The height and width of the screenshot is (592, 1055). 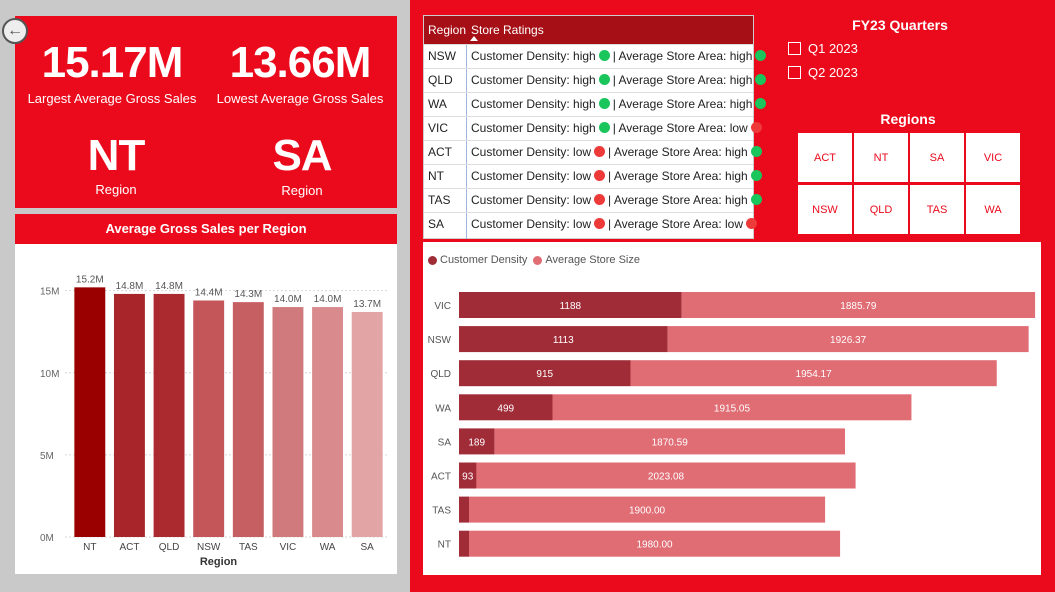 I want to click on quarter-option-label: Q1 2023, so click(x=833, y=48).